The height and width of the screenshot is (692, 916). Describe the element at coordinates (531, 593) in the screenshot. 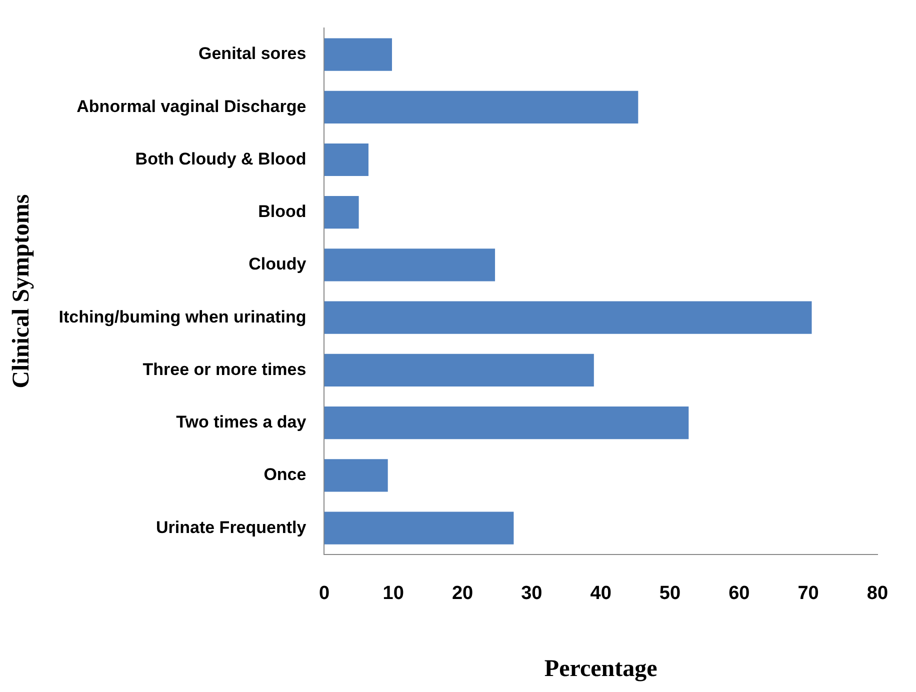

I see `x-tick-label: 30` at that location.